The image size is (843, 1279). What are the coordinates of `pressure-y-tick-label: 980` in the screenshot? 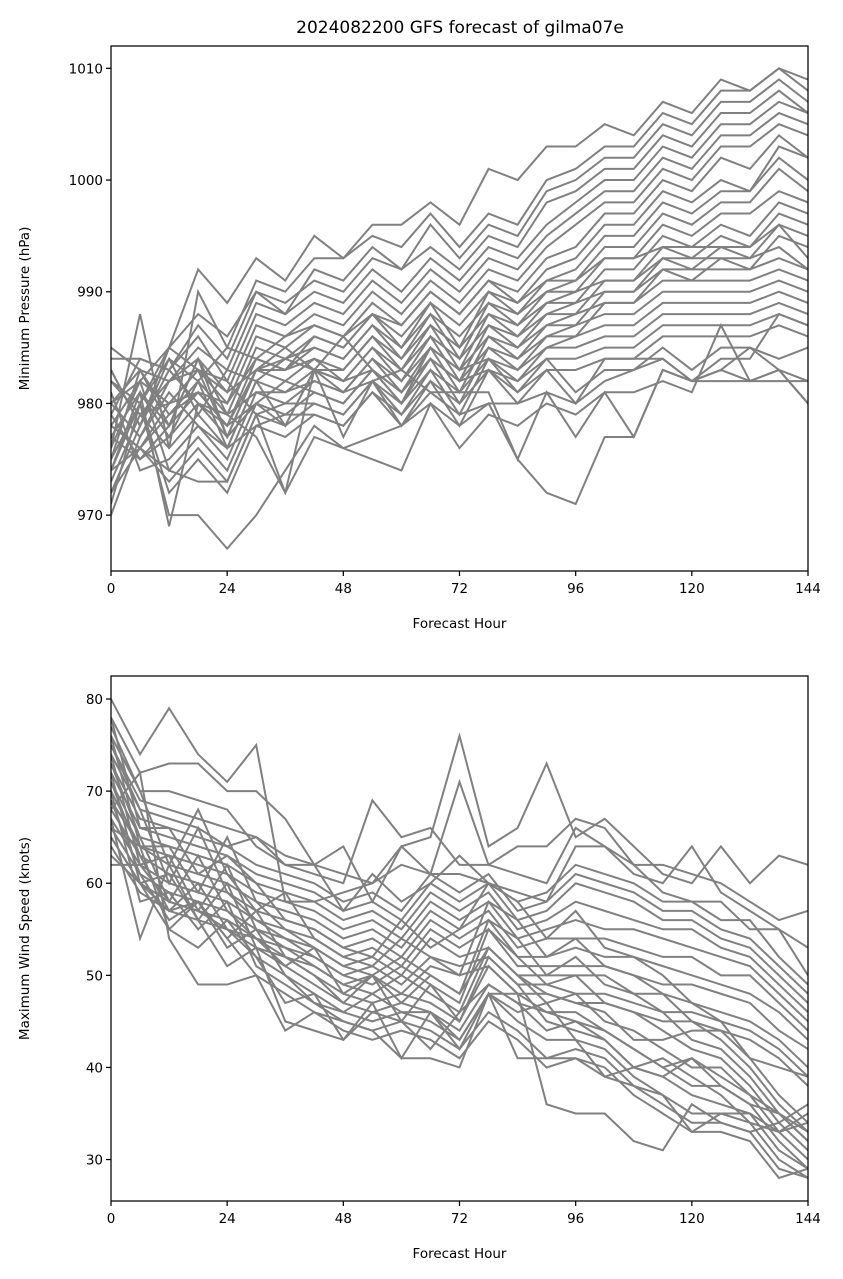 It's located at (90, 404).